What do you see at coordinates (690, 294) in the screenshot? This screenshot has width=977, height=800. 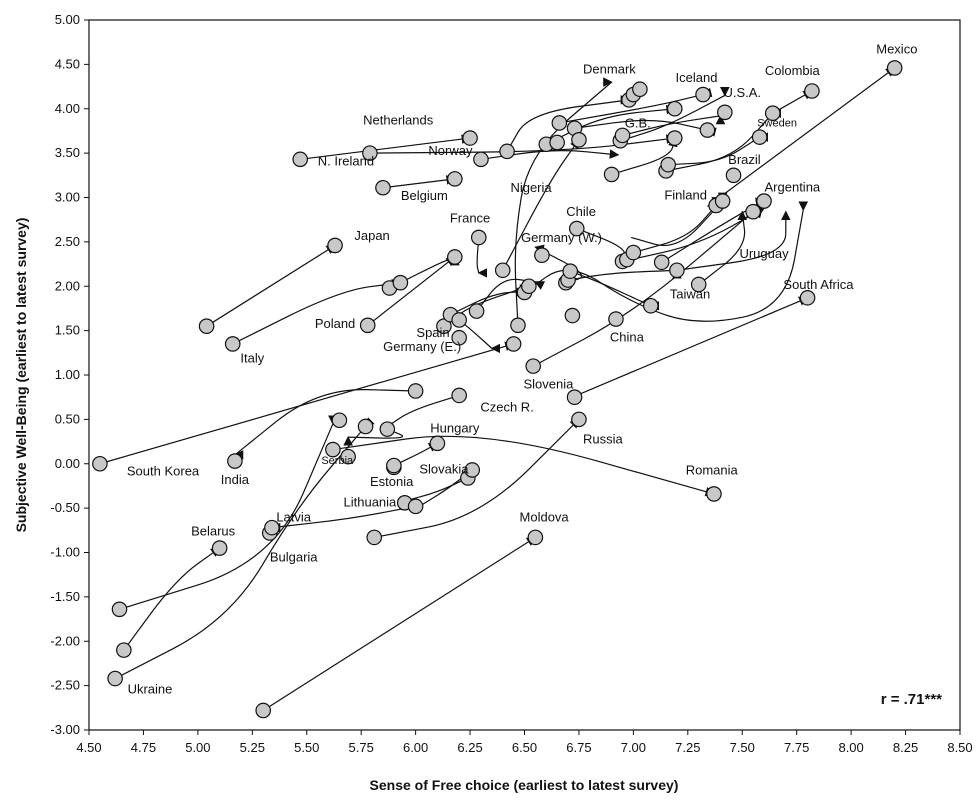 I see `country-label: Taiwan` at bounding box center [690, 294].